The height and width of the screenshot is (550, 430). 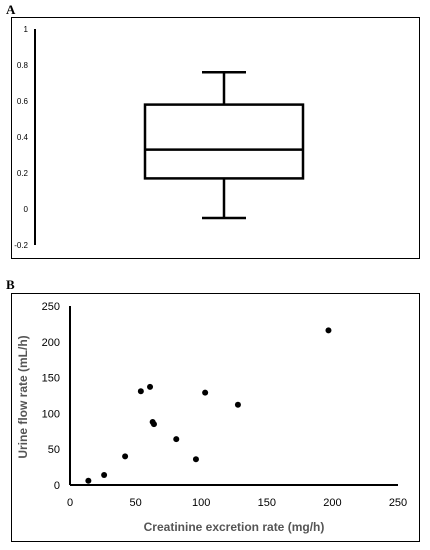 What do you see at coordinates (51, 307) in the screenshot?
I see `scatter-y-tick-label: 250` at bounding box center [51, 307].